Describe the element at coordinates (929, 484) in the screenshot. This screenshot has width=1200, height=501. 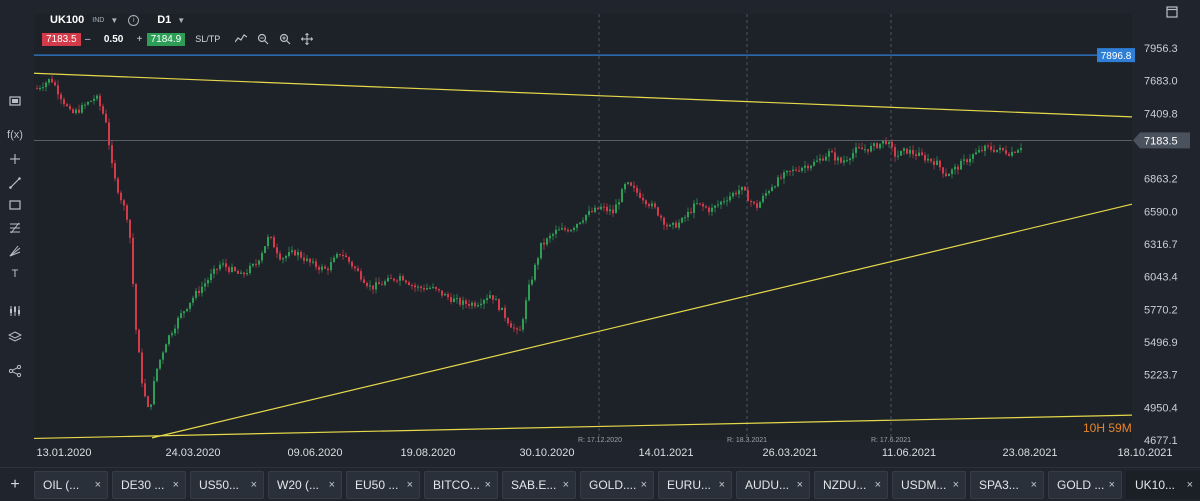
I see `instrument-tab: USDM... ×` at that location.